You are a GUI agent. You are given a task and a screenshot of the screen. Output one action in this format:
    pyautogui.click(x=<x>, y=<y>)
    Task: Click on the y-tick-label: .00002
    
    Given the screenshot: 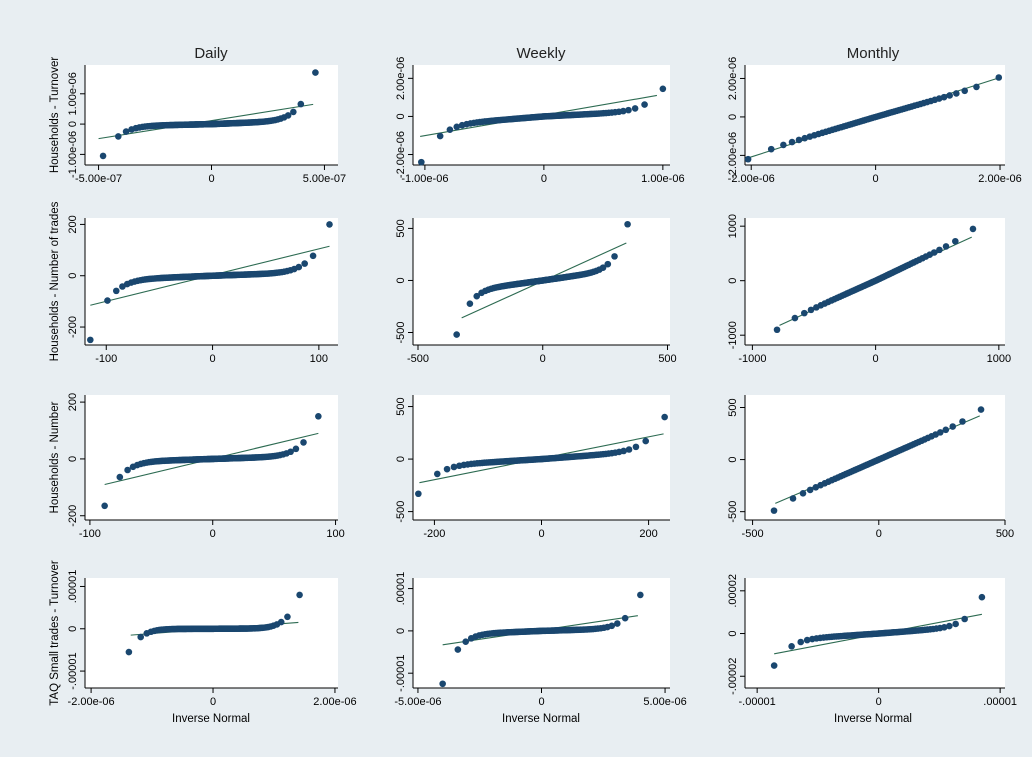 What is the action you would take?
    pyautogui.click(x=733, y=591)
    